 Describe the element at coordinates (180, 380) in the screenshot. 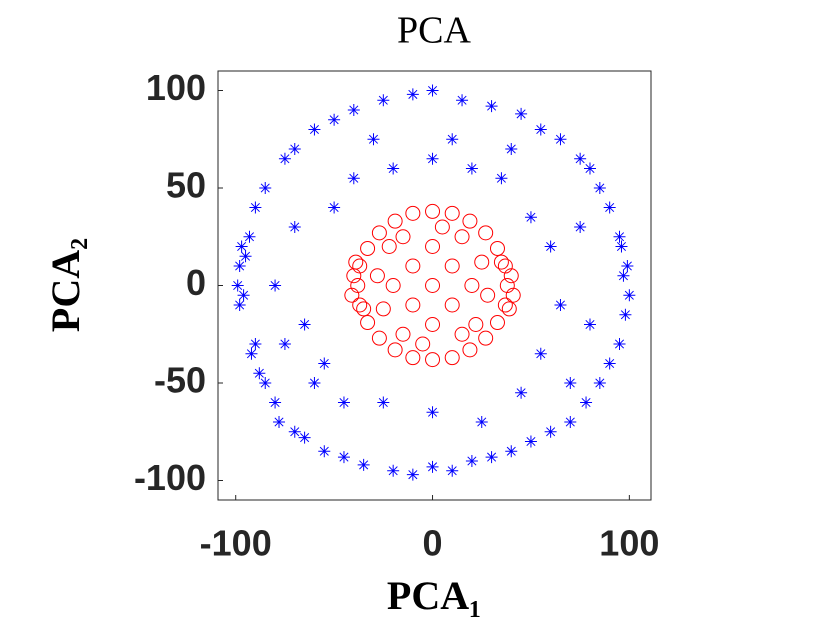

I see `y-tick-label: -50` at that location.